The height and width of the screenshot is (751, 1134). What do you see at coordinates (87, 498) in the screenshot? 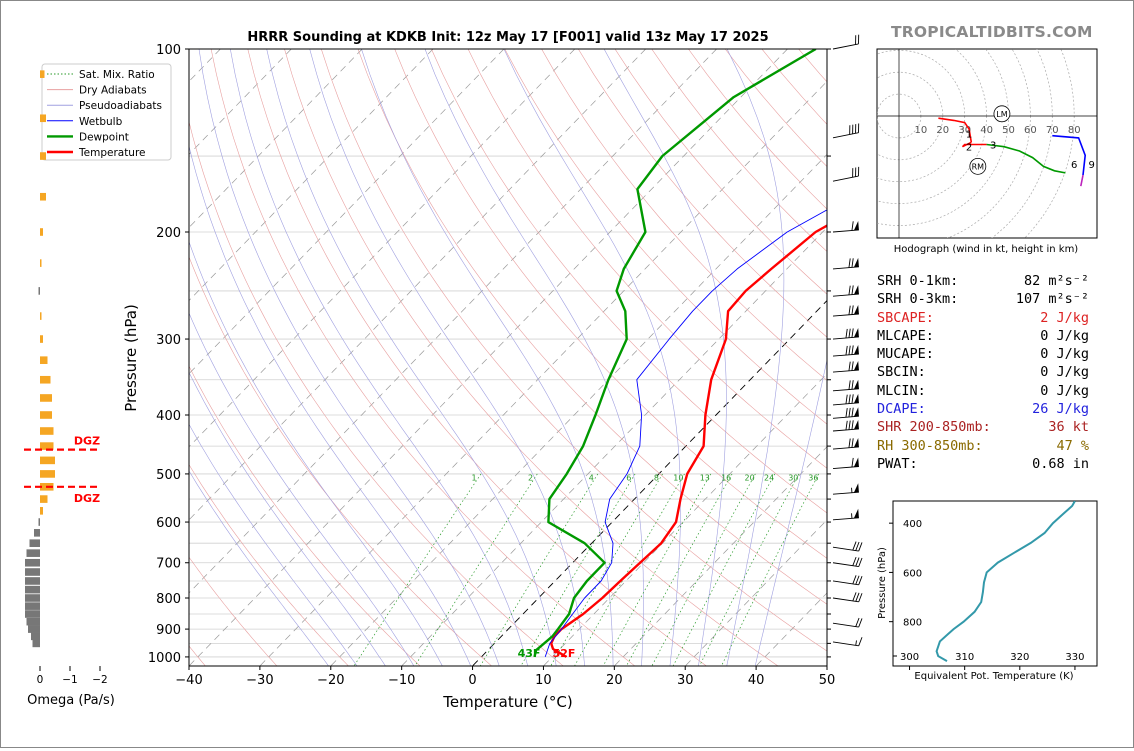
I see `dgz-label-bottom: DGZ` at bounding box center [87, 498].